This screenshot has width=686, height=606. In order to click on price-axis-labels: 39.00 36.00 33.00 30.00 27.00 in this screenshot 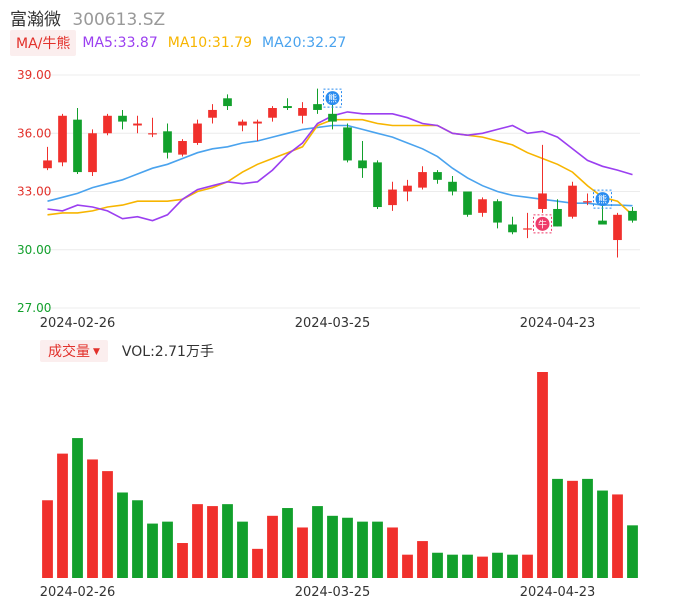, I will do `click(34, 191)`.